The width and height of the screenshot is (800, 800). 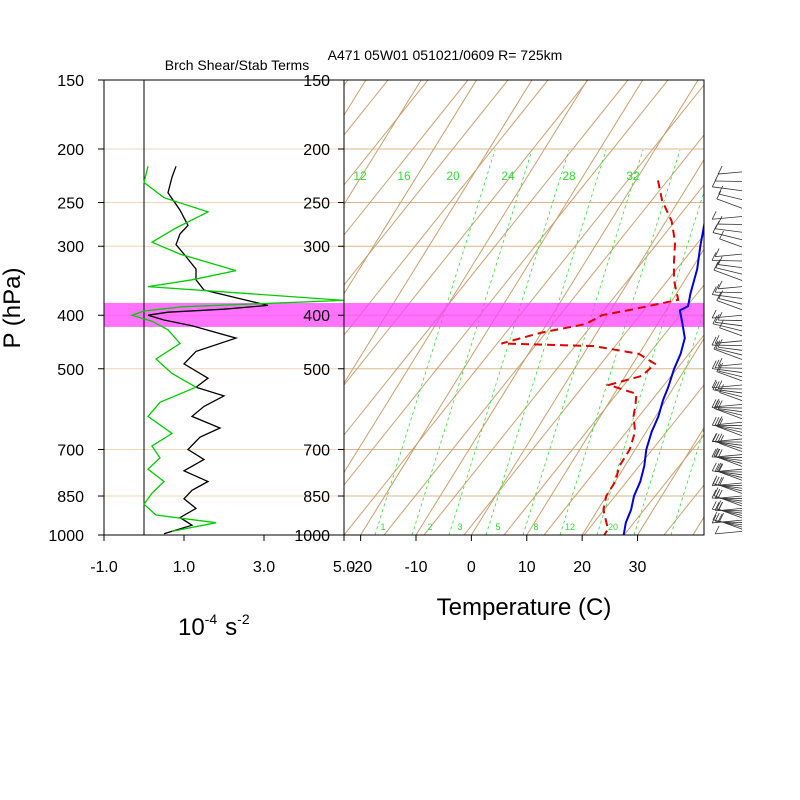 I want to click on shear-term-line, so click(x=208, y=350).